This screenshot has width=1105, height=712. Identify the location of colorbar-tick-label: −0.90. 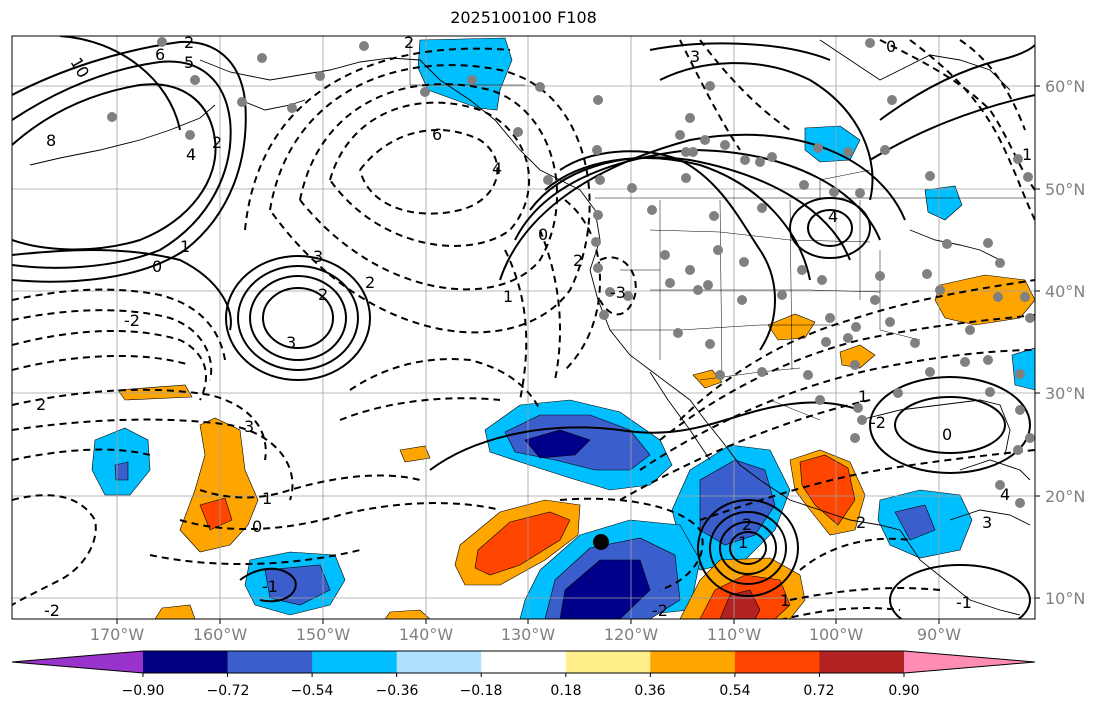
(143, 691).